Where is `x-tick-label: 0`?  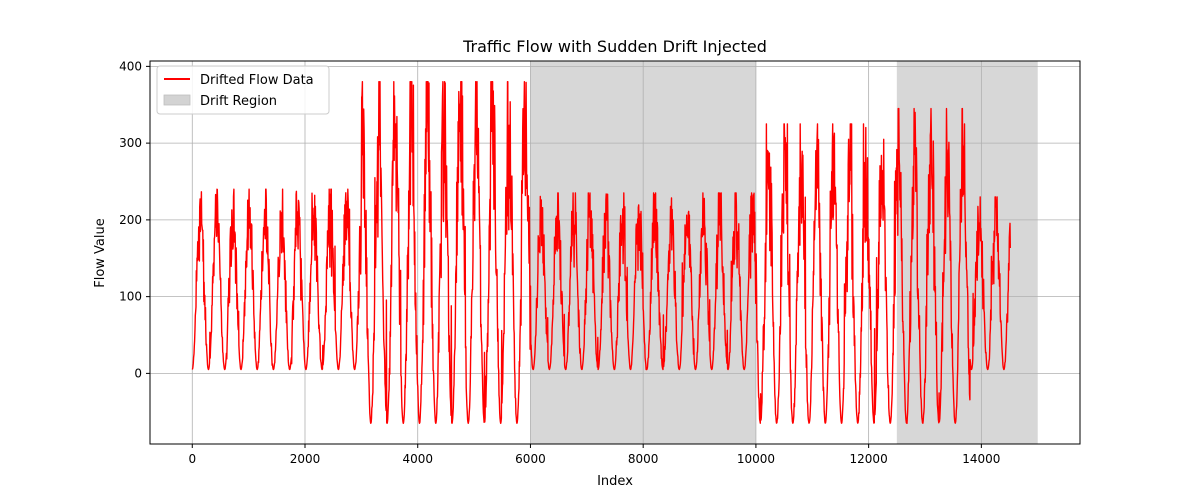 x-tick-label: 0 is located at coordinates (192, 459).